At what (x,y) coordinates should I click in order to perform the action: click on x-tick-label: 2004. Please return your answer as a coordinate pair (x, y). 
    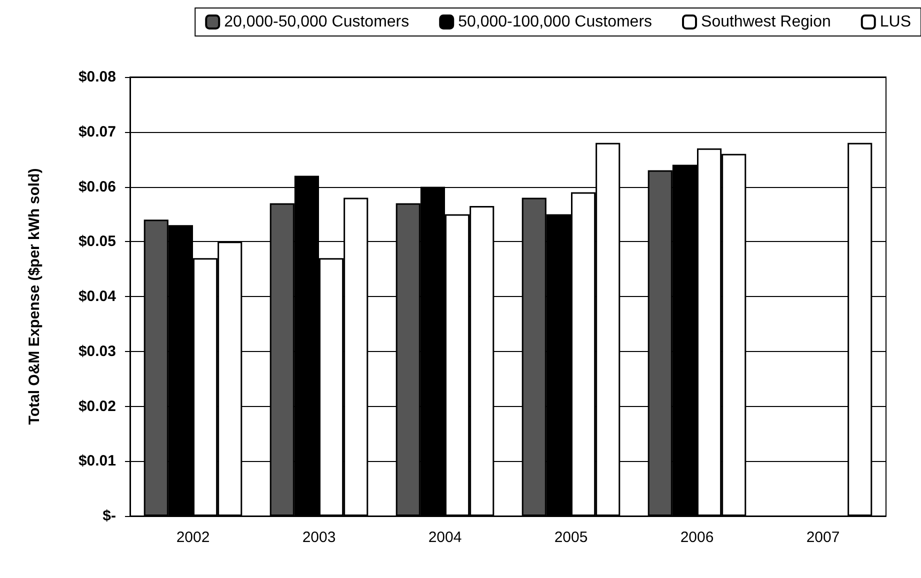
    Looking at the image, I should click on (445, 537).